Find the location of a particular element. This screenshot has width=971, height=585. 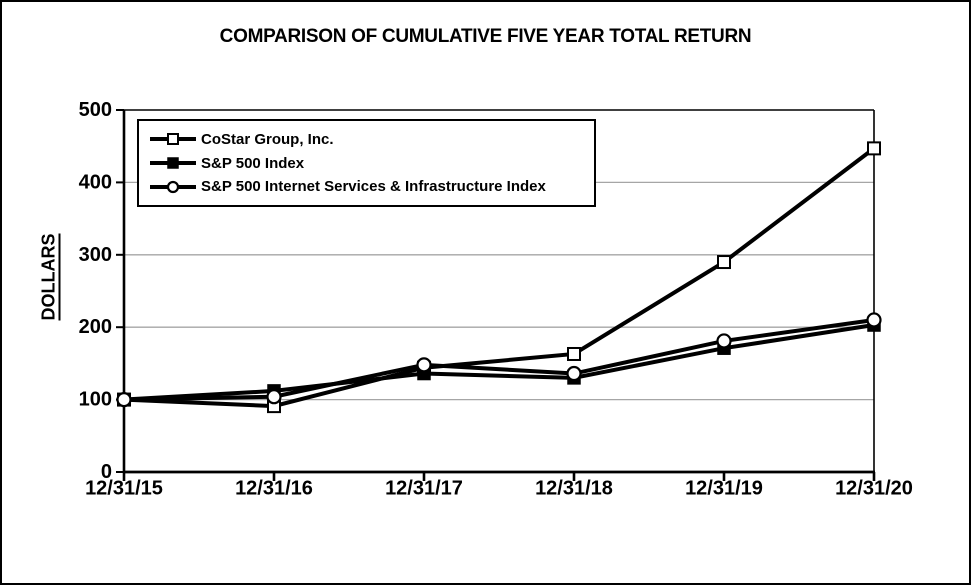

y-tick-label-400: 400 is located at coordinates (95, 182).